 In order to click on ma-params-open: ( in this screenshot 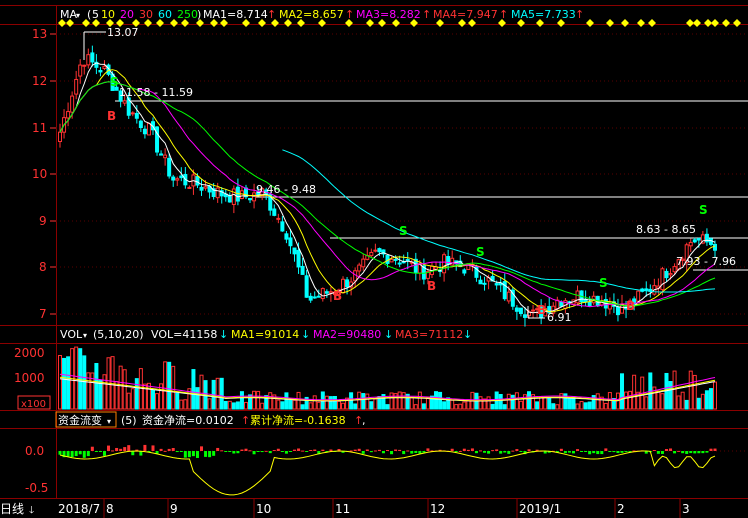, I will do `click(89, 14)`.